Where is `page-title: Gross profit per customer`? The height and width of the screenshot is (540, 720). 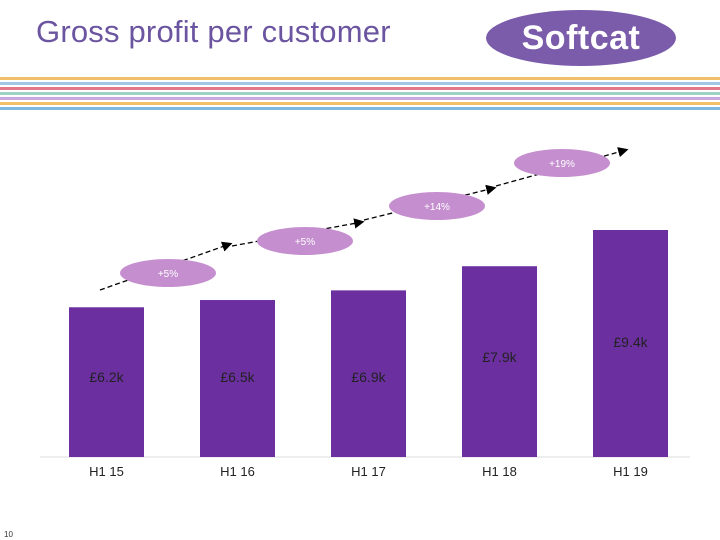 page-title: Gross profit per customer is located at coordinates (213, 31).